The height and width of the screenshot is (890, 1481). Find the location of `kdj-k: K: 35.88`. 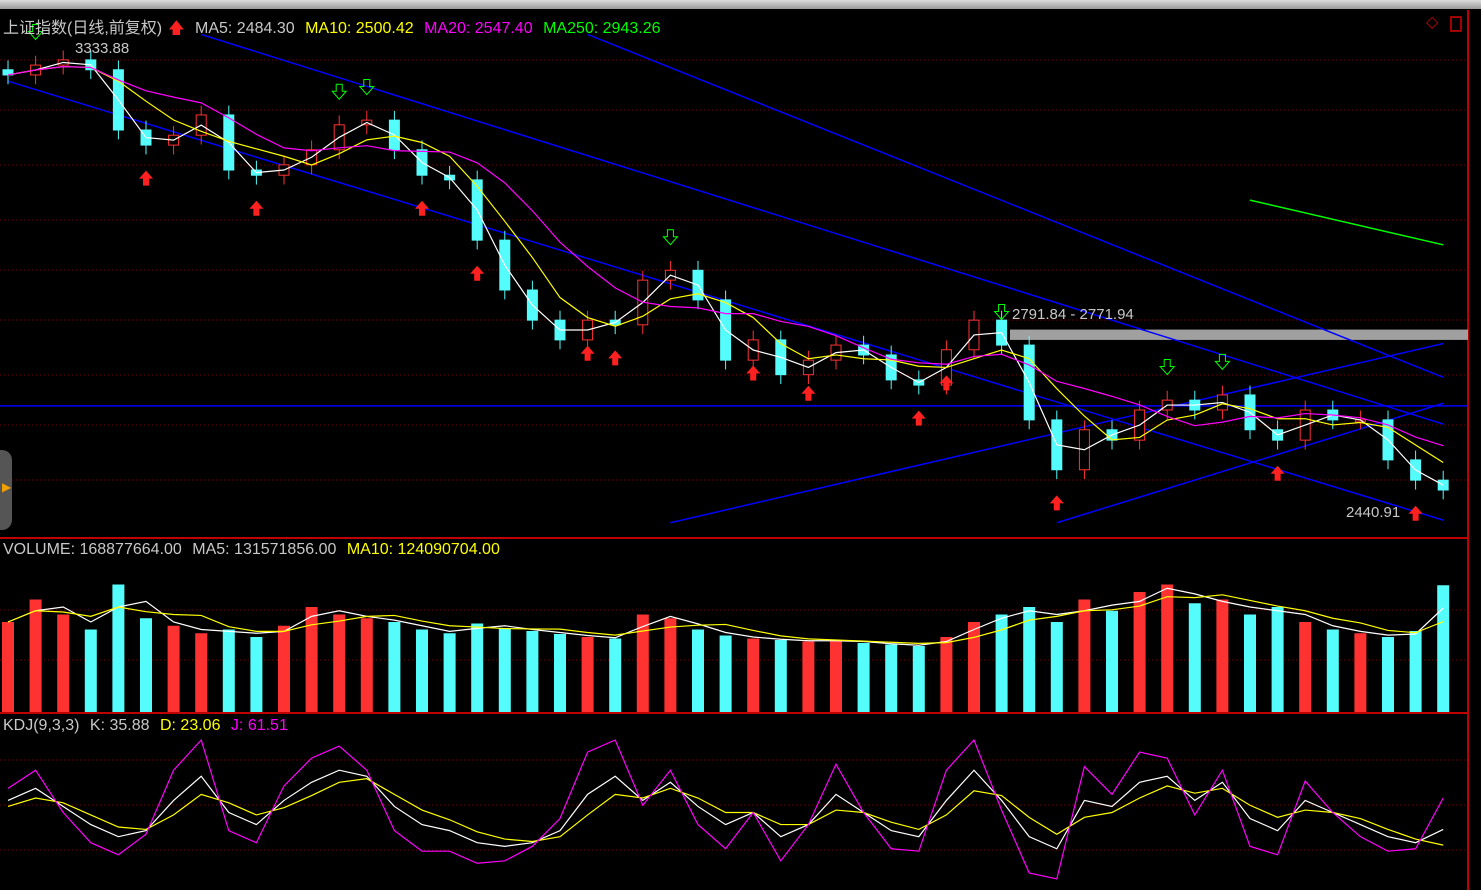

kdj-k: K: 35.88 is located at coordinates (119, 725).